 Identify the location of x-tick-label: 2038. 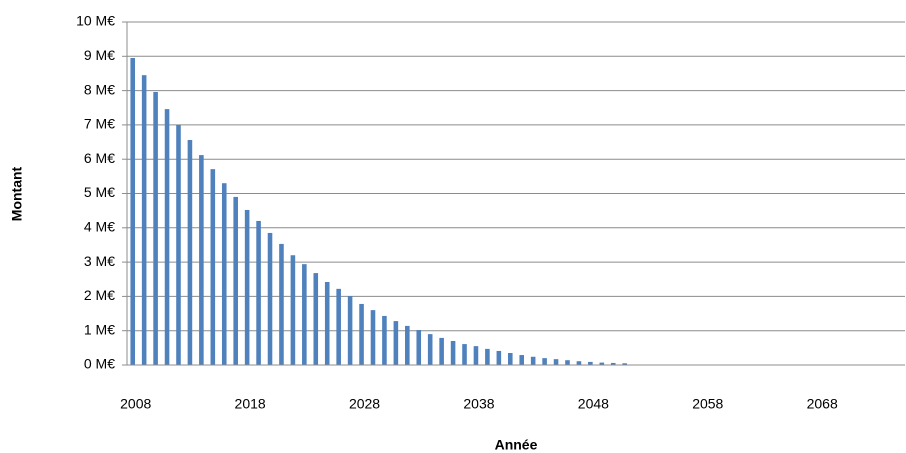
(478, 404).